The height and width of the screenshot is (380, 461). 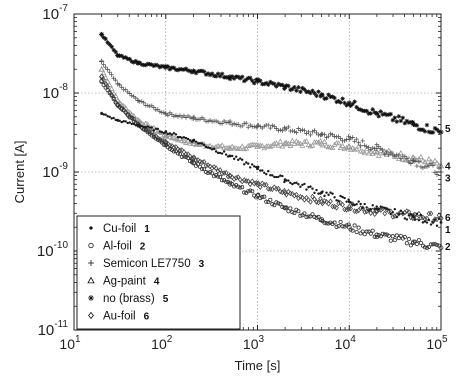 What do you see at coordinates (119, 317) in the screenshot?
I see `legend-entry: Au-foil 6` at bounding box center [119, 317].